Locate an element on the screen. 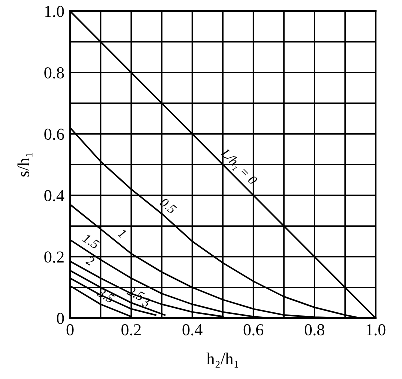 Image resolution: width=402 pixels, height=379 pixels. x-tick-label: 0.2 is located at coordinates (131, 330).